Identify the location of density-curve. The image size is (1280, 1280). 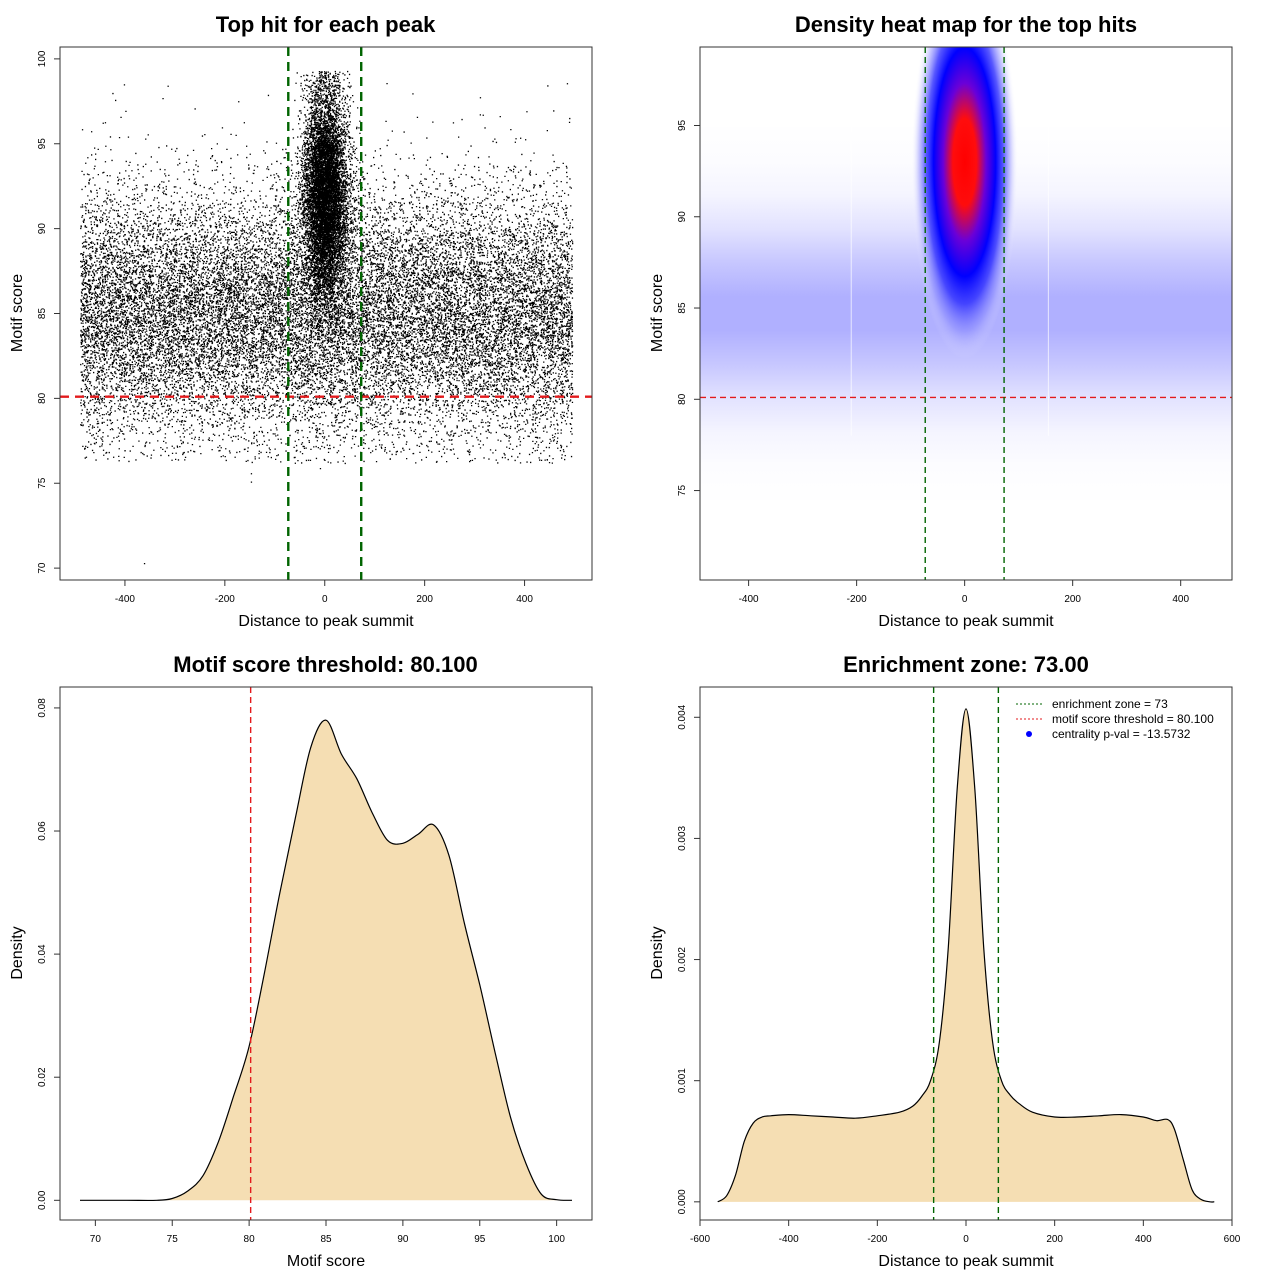
(326, 960).